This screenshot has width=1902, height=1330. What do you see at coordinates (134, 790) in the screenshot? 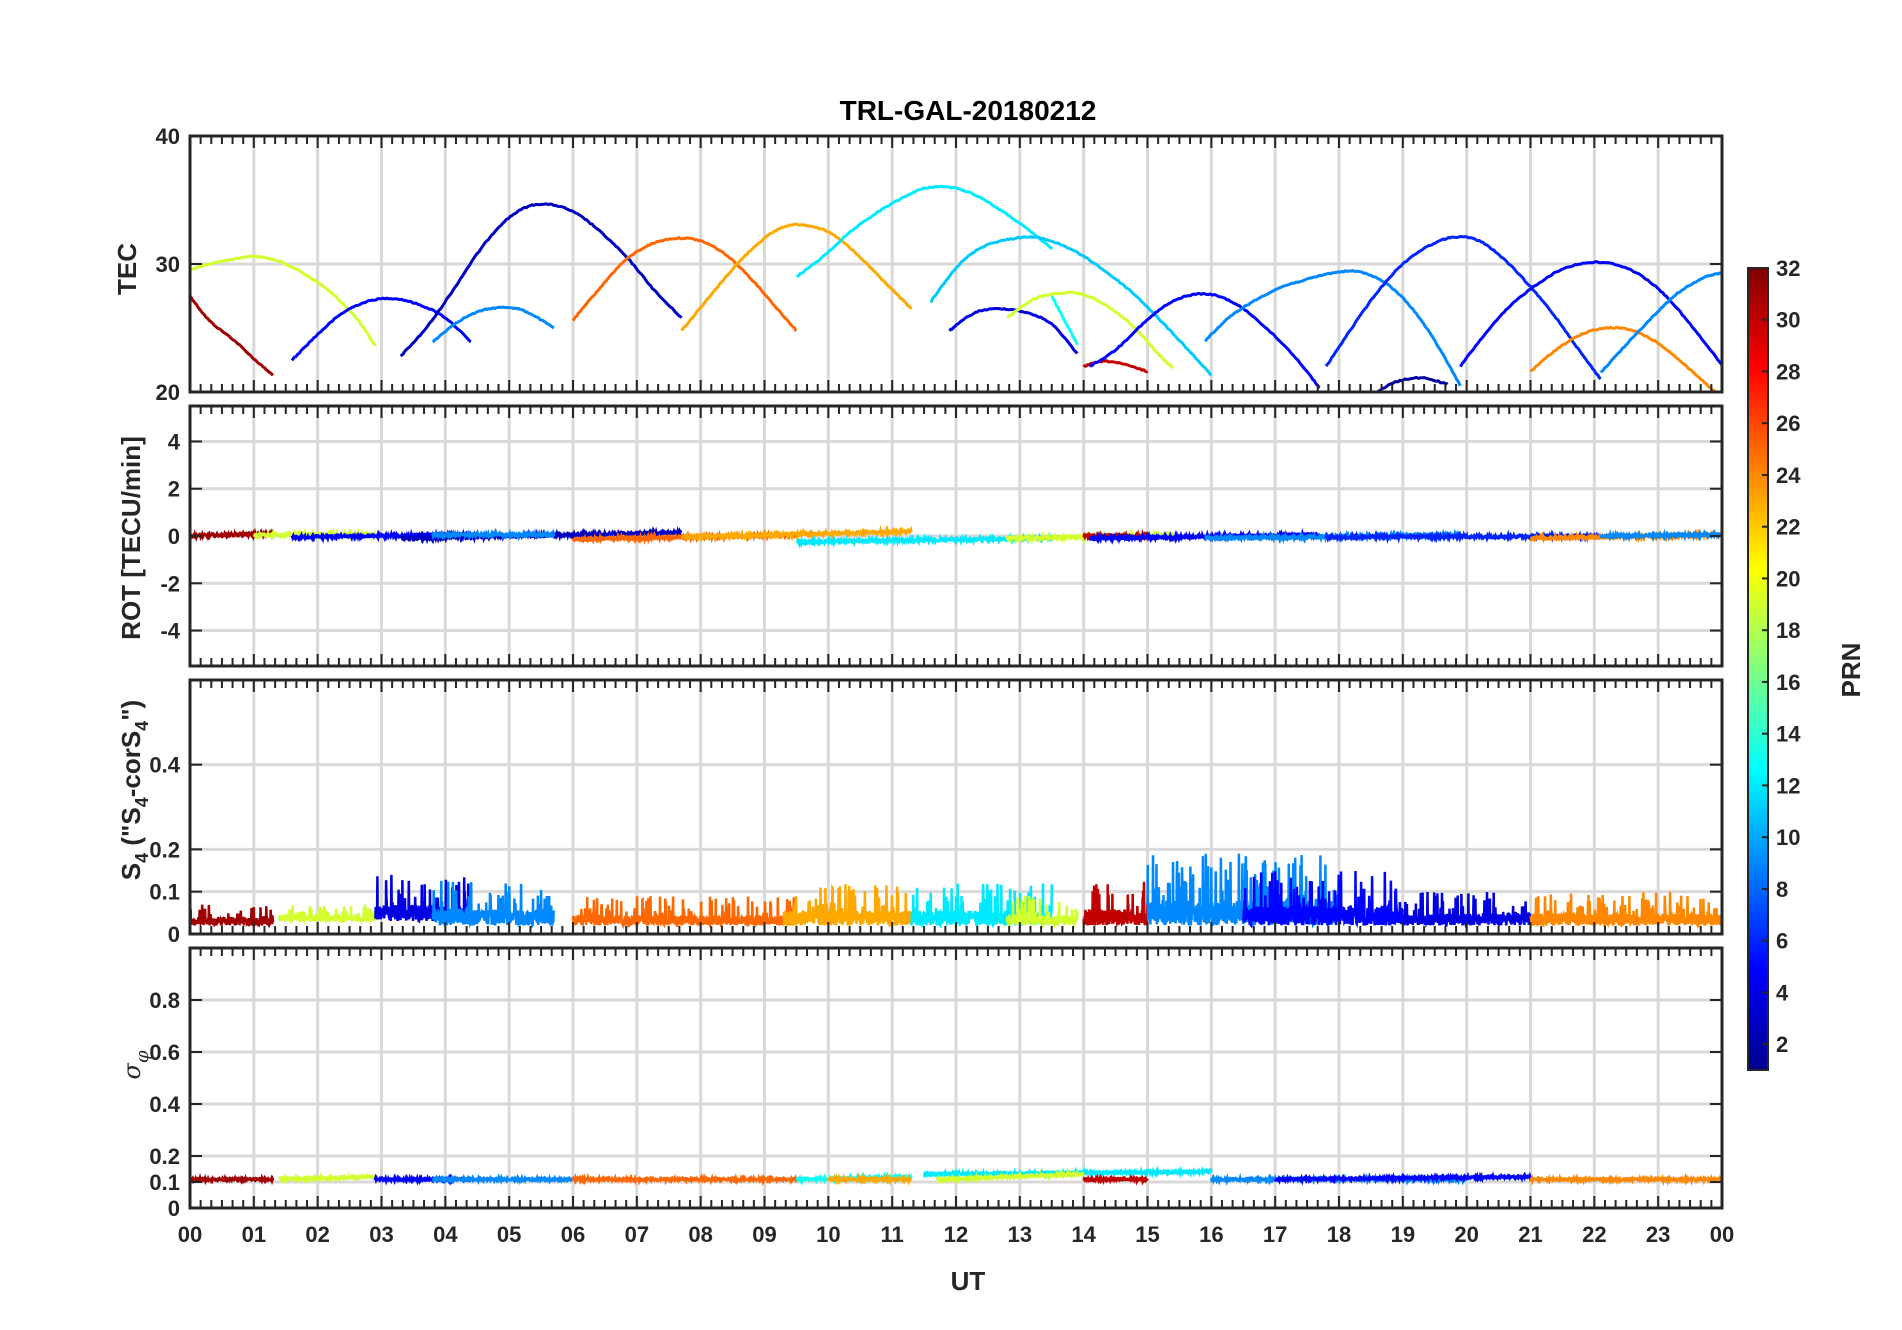
I see `s4-ylabel: S4 ("S4-corS4")` at bounding box center [134, 790].